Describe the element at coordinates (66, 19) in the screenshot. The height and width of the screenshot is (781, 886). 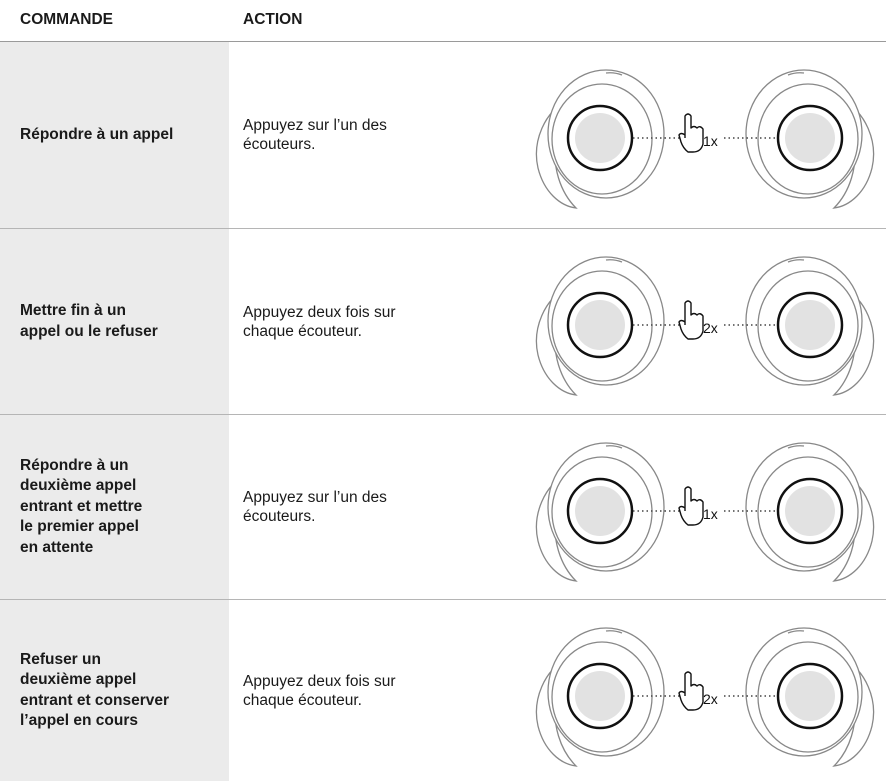
I see `header-command: COMMANDE` at that location.